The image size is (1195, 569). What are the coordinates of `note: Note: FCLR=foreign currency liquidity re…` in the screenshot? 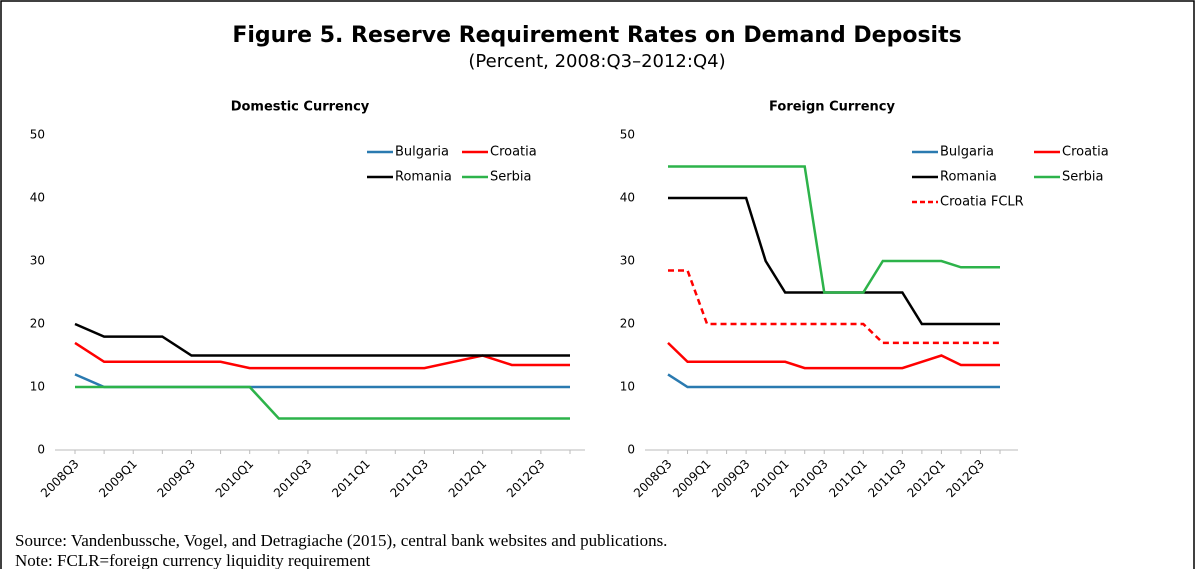 It's located at (192, 560).